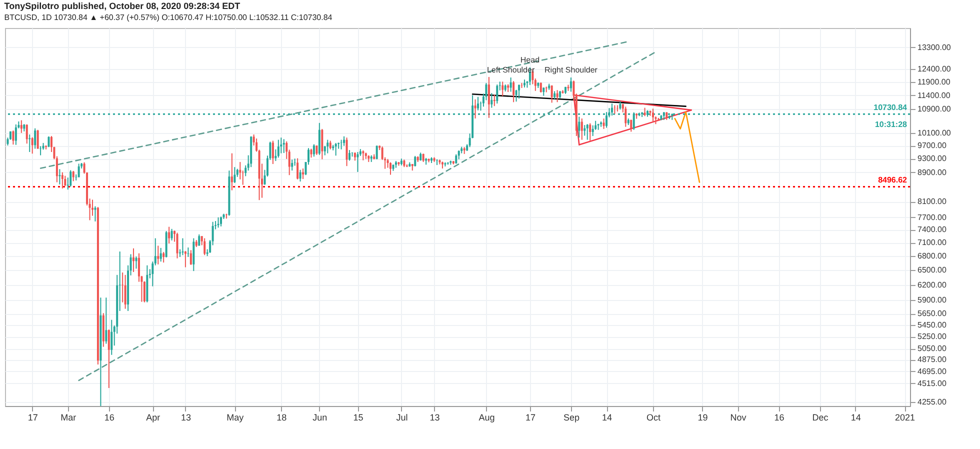  I want to click on y-tick-label: 4695.00, so click(932, 371).